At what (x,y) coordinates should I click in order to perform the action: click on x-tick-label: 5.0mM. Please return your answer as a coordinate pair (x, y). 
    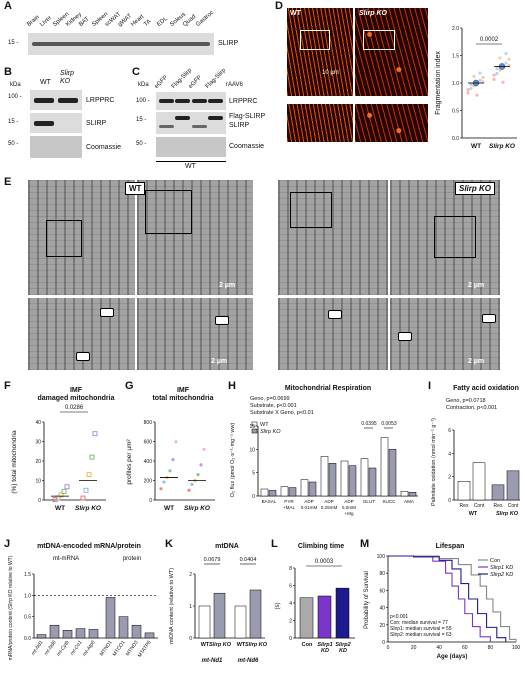
    Looking at the image, I should click on (349, 507).